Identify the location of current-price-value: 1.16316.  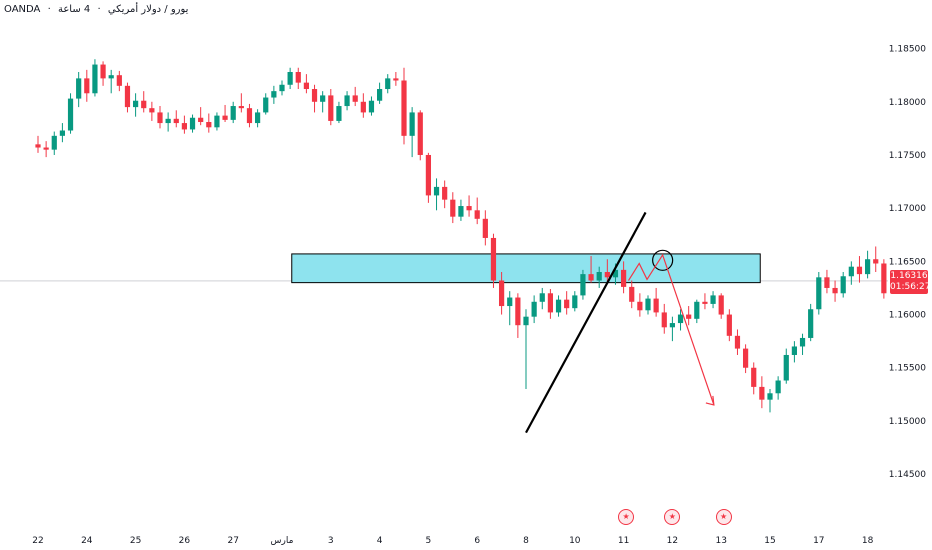
(909, 275).